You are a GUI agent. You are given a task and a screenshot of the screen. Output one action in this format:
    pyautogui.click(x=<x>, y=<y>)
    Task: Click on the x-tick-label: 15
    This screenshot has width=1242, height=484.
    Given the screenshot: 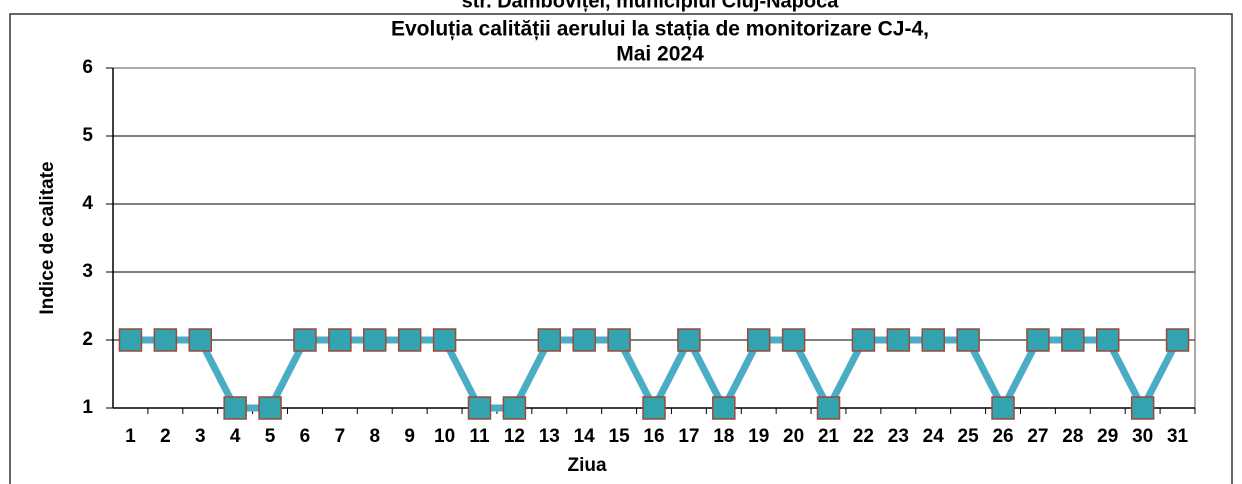 What is the action you would take?
    pyautogui.click(x=620, y=436)
    